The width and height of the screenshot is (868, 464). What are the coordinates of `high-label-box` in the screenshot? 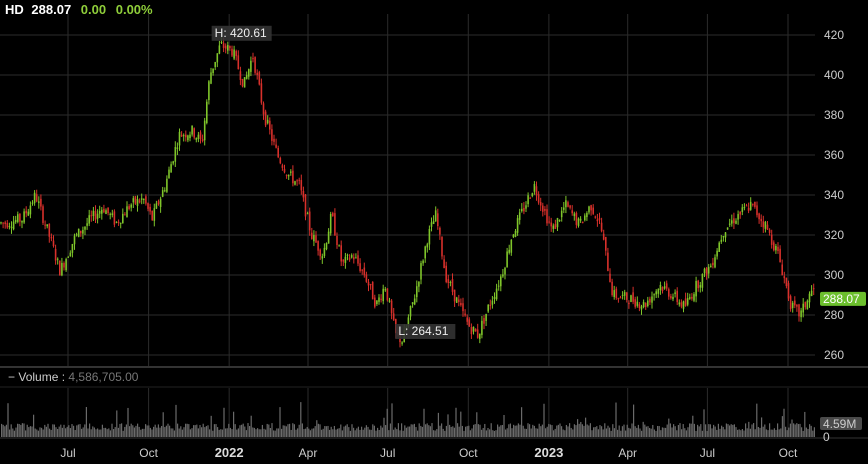 It's located at (241, 33).